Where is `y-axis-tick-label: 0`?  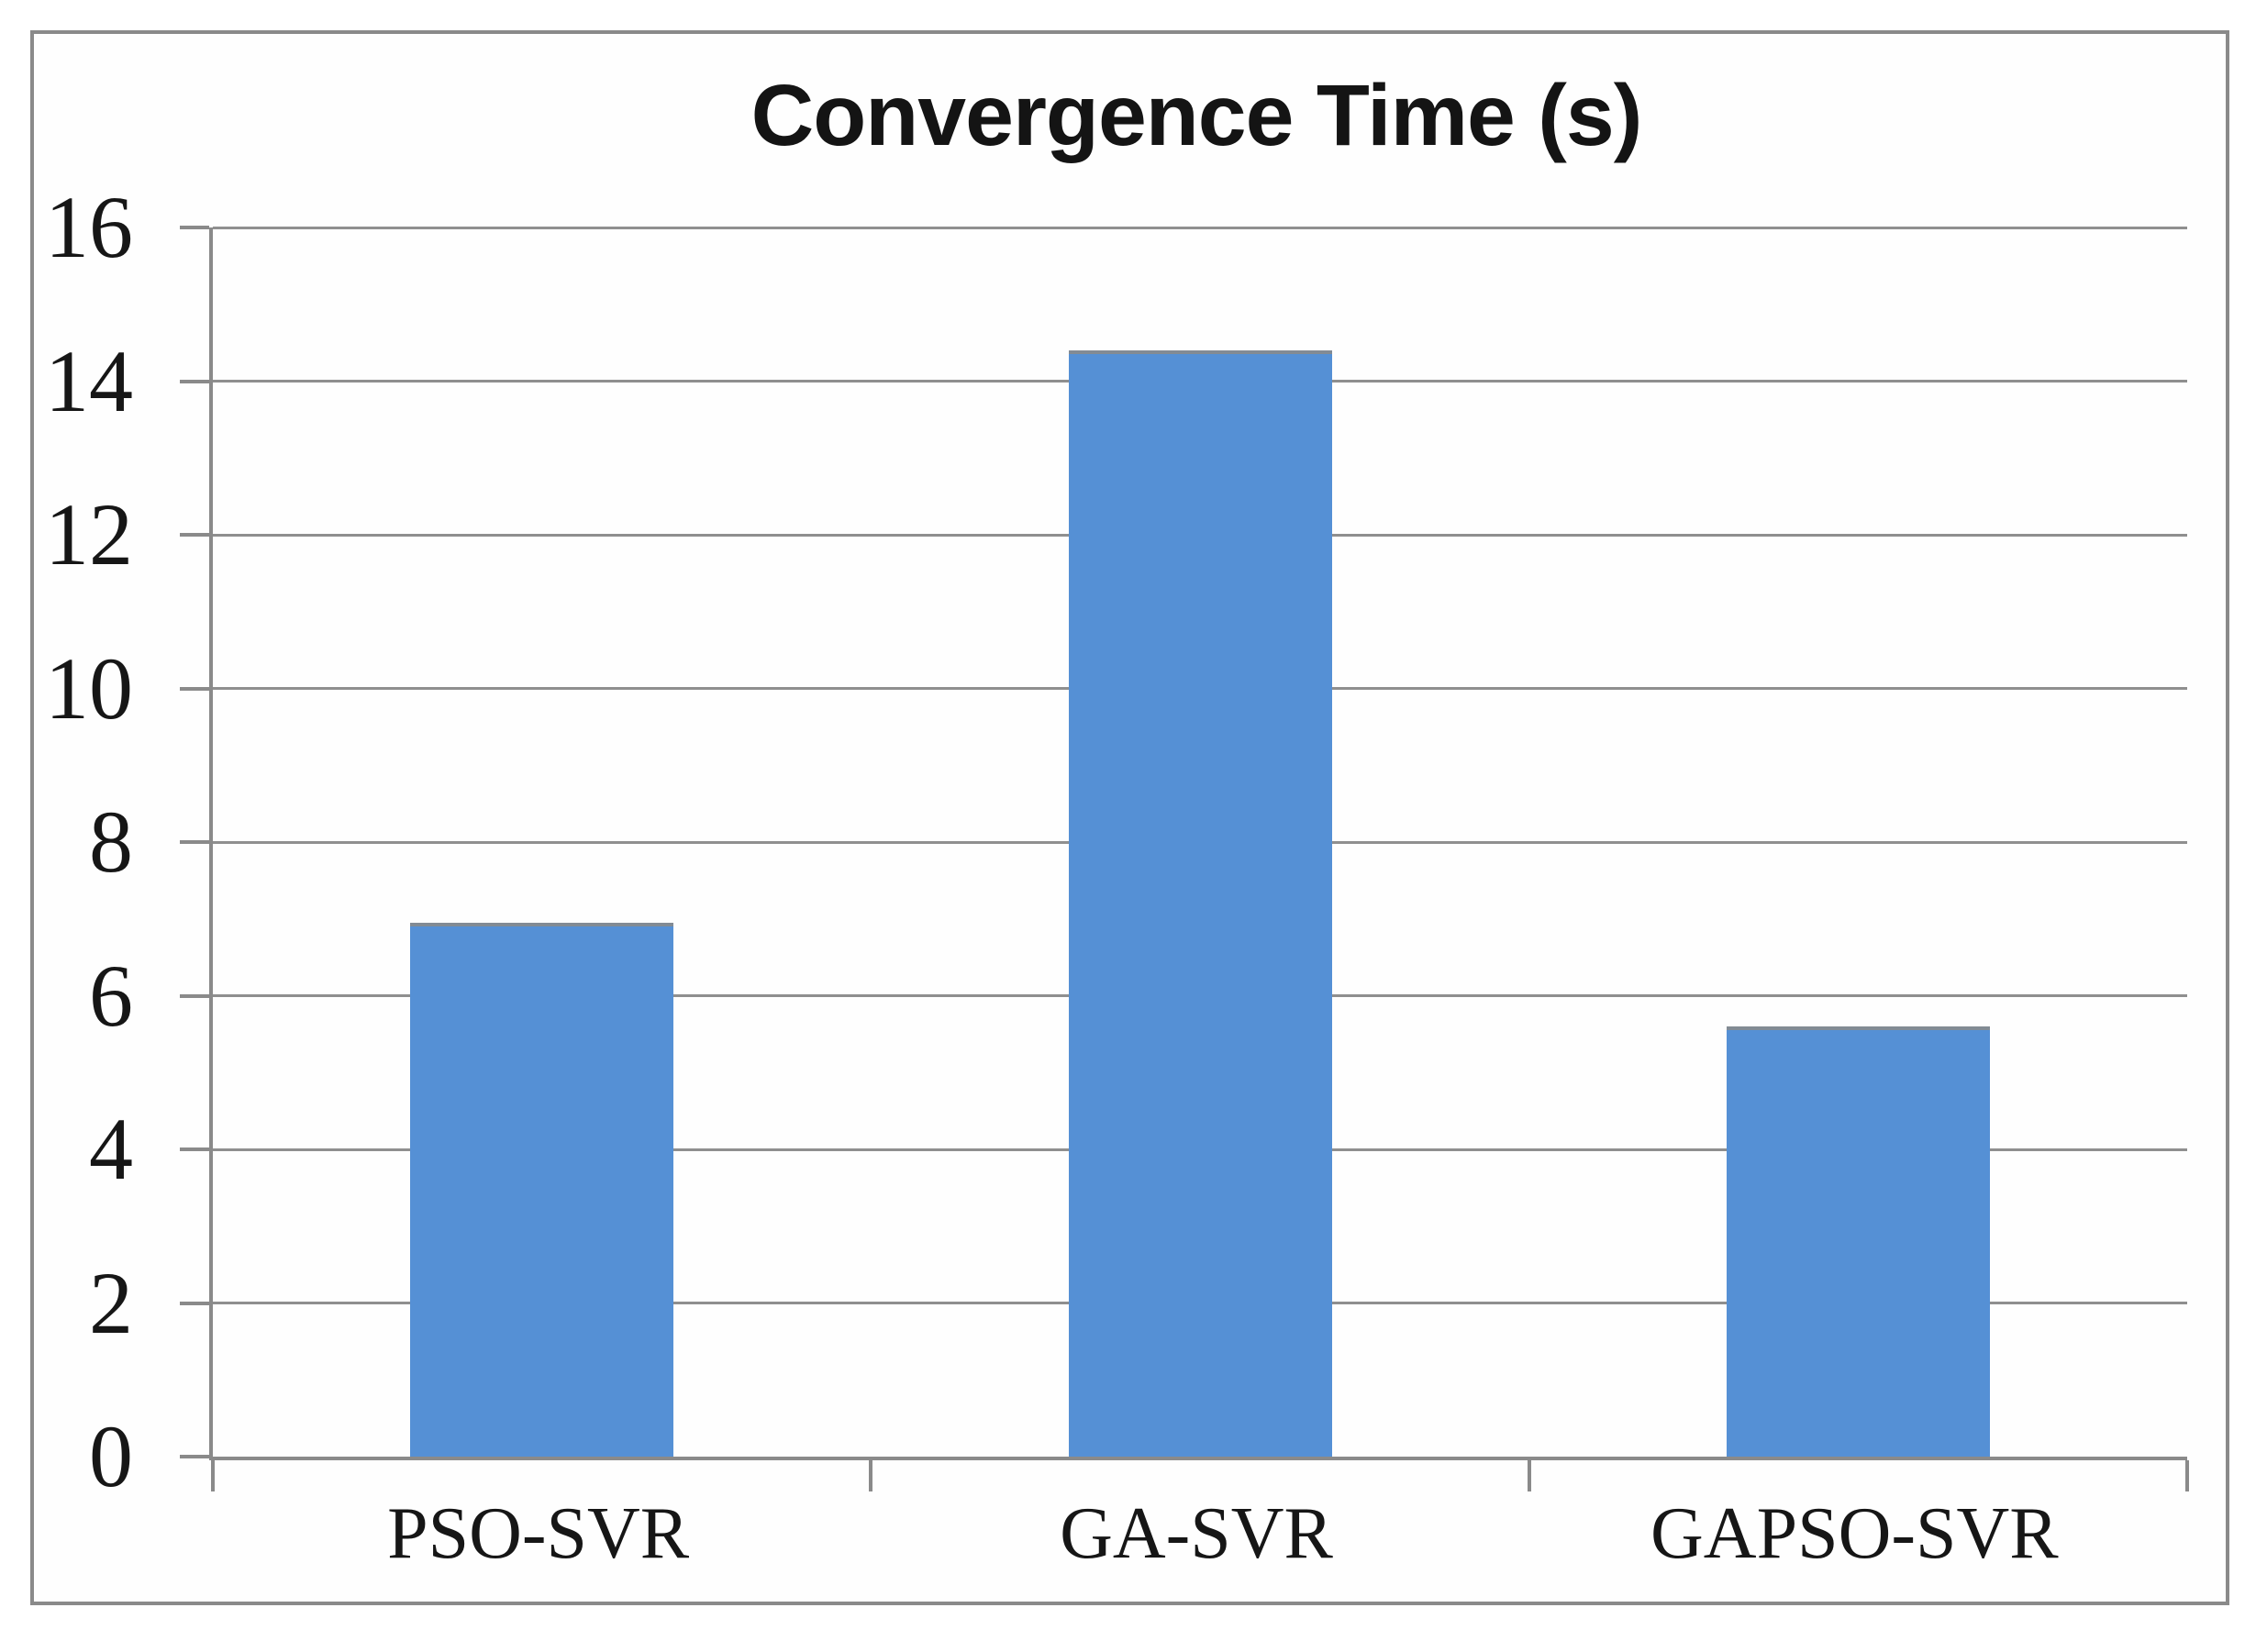
y-axis-tick-label: 0 is located at coordinates (111, 1456).